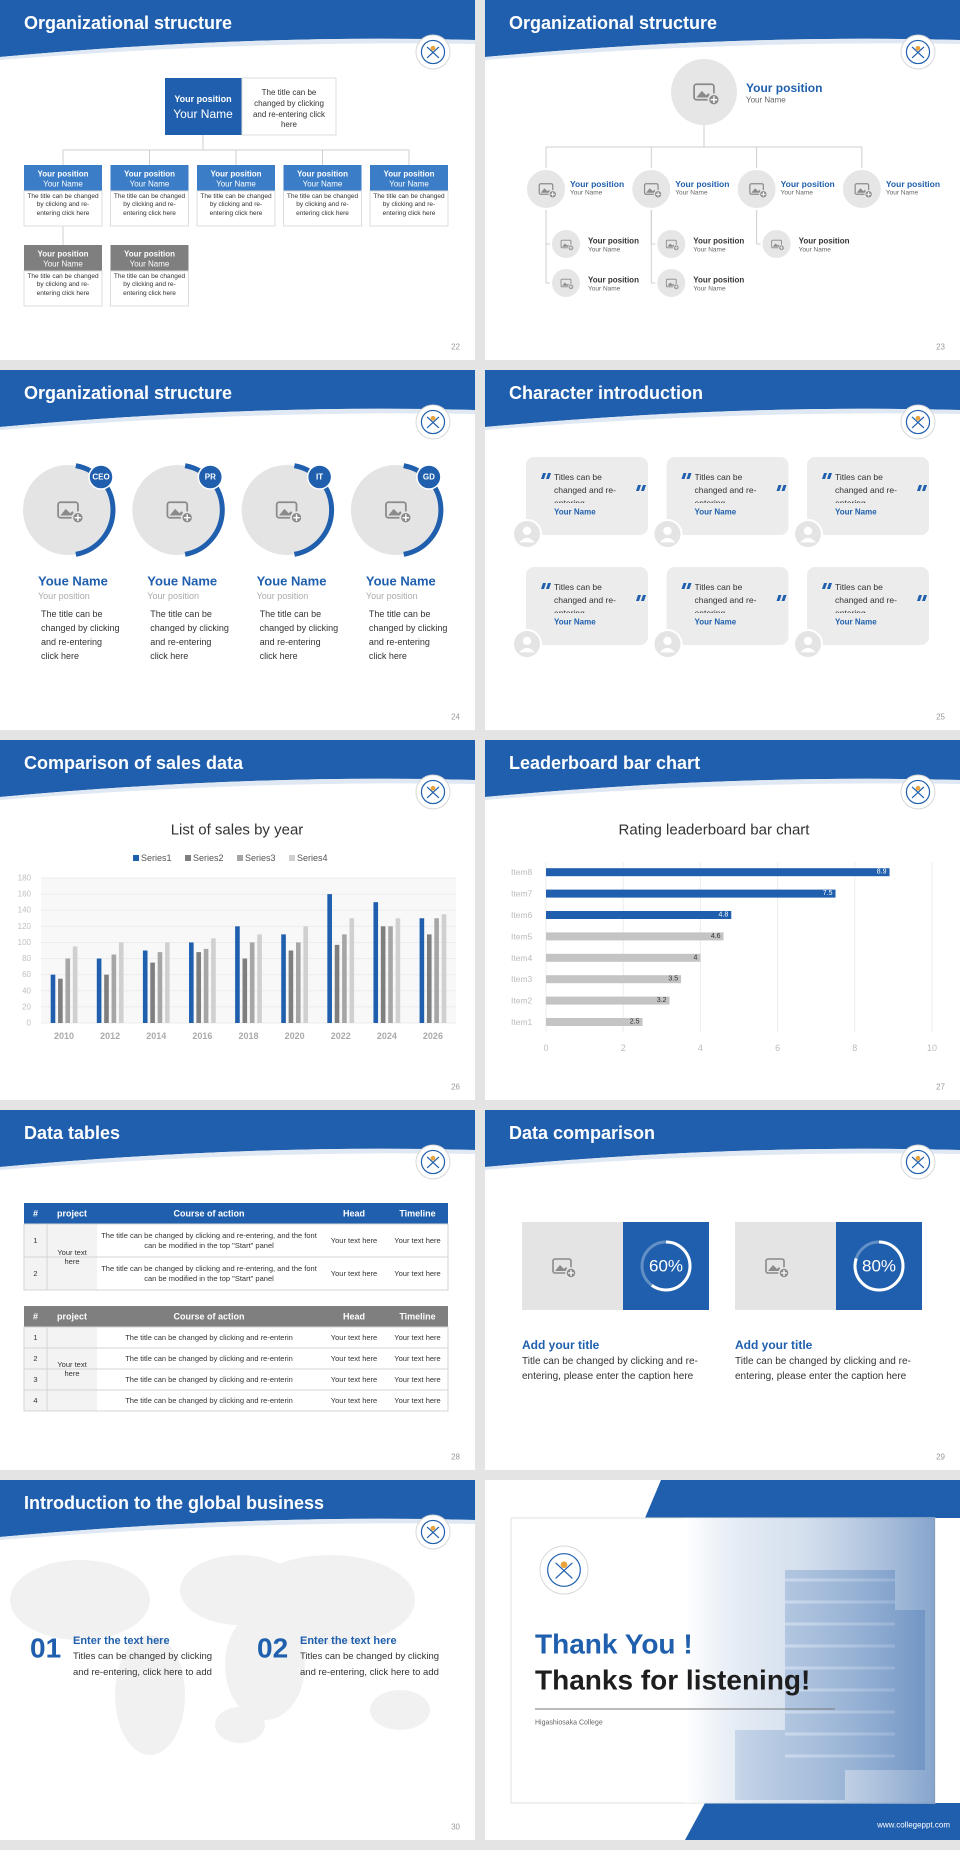 This screenshot has width=960, height=1850. What do you see at coordinates (25, 942) in the screenshot?
I see `y-tick-label: 100` at bounding box center [25, 942].